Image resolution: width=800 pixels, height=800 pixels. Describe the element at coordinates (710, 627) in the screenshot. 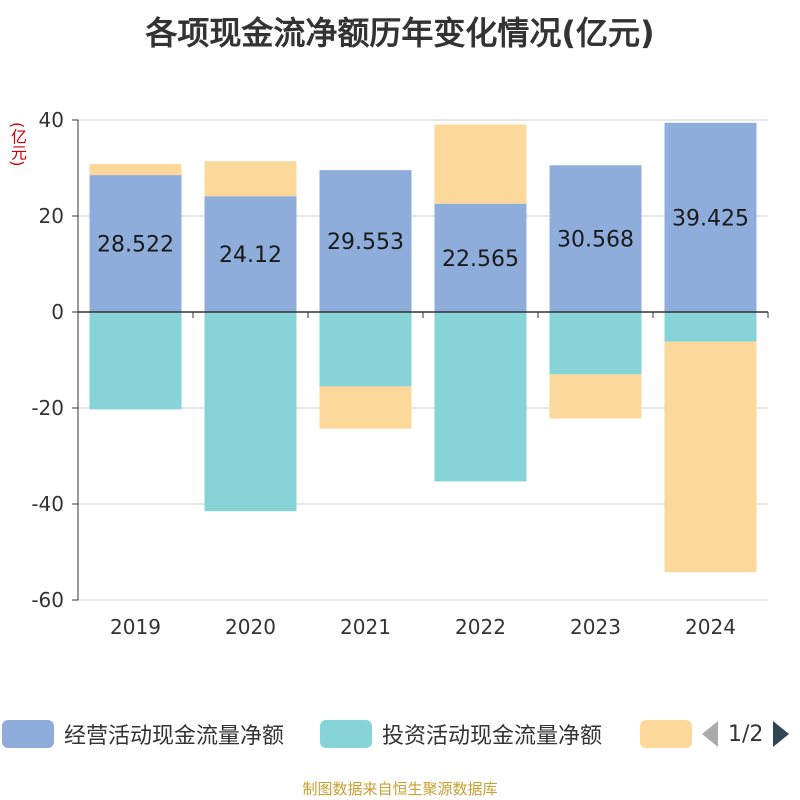

I see `x-tick-label-2024: 2024` at that location.